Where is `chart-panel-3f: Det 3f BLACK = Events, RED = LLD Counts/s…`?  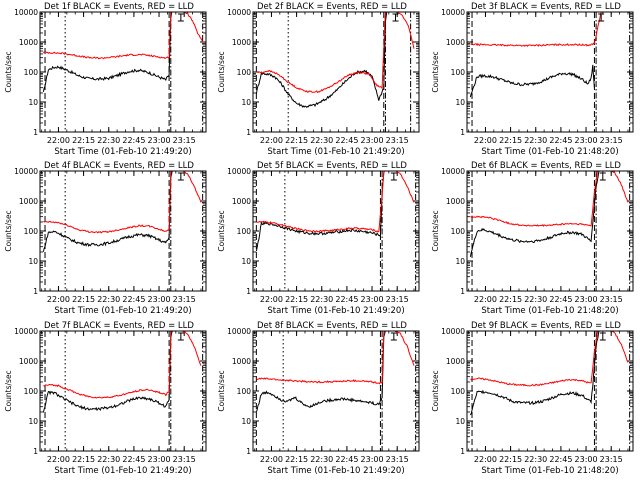 chart-panel-3f: Det 3f BLACK = Events, RED = LLD Counts/s… is located at coordinates (532, 79).